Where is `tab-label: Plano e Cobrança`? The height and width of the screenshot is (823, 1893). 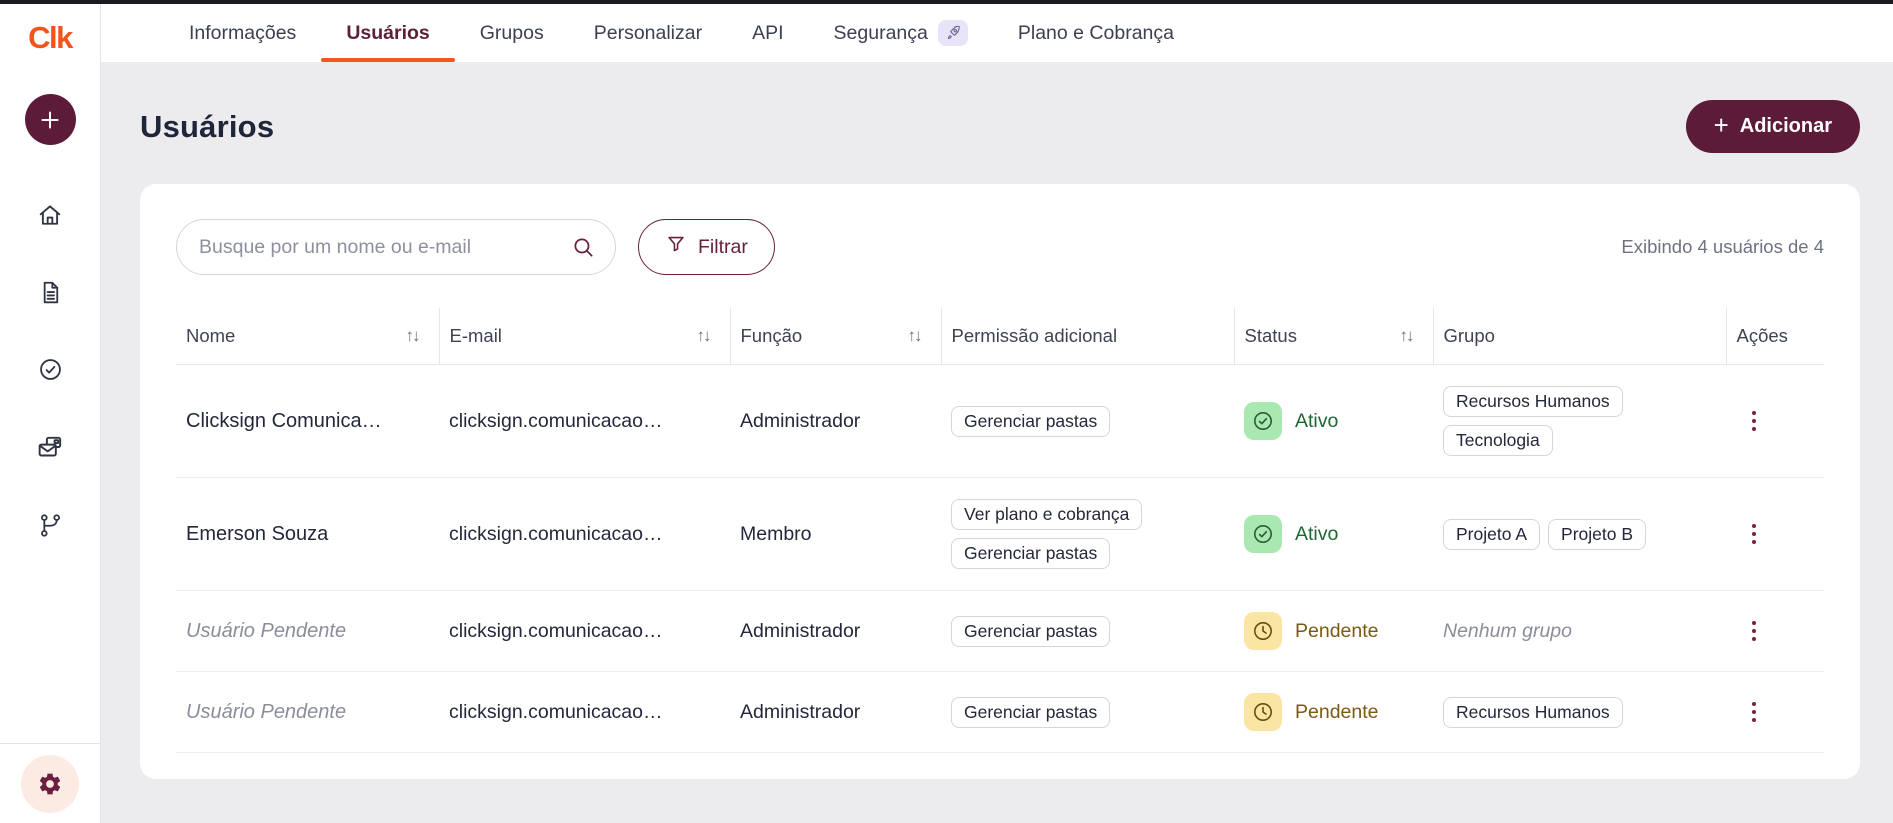
tab-label: Plano e Cobrança is located at coordinates (1095, 32).